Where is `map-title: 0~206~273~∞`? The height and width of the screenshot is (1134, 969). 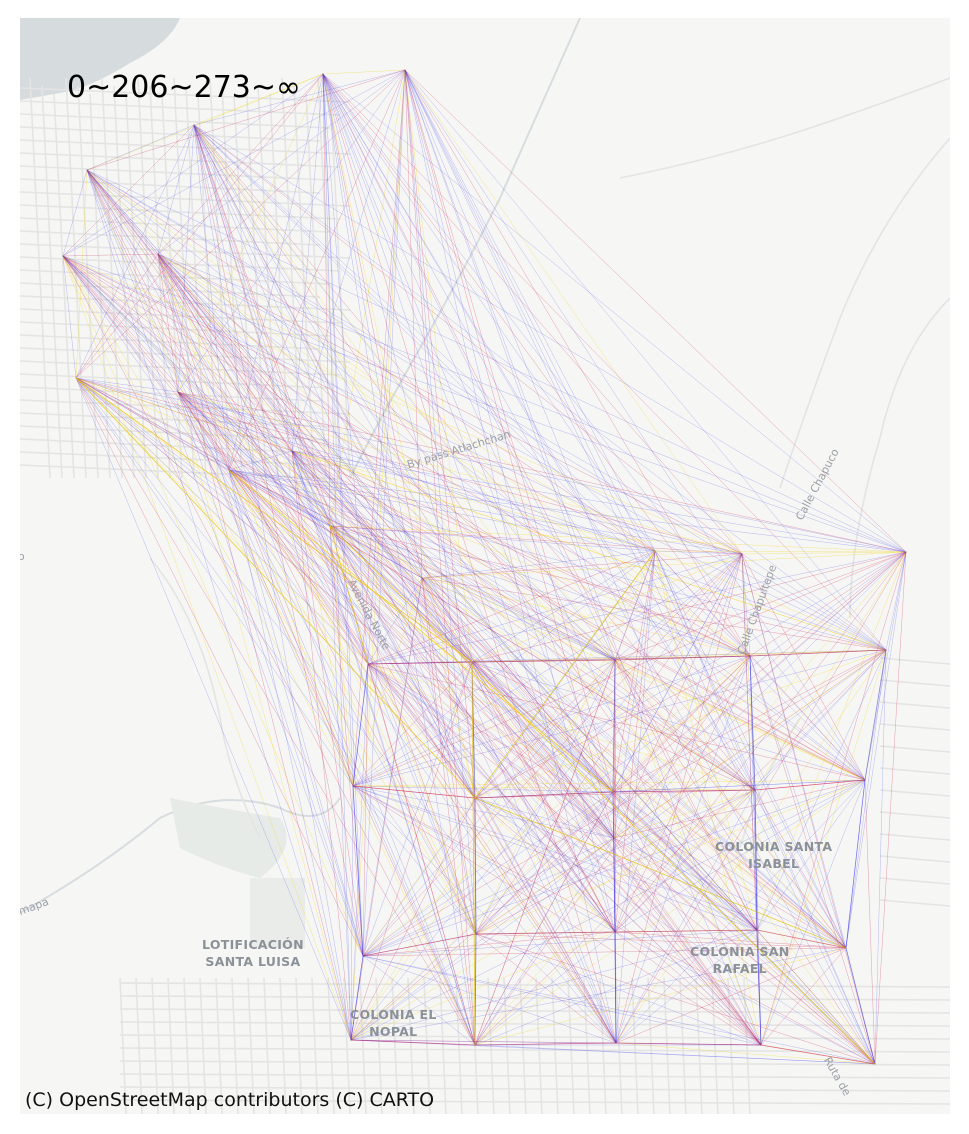
map-title: 0~206~273~∞ is located at coordinates (184, 87).